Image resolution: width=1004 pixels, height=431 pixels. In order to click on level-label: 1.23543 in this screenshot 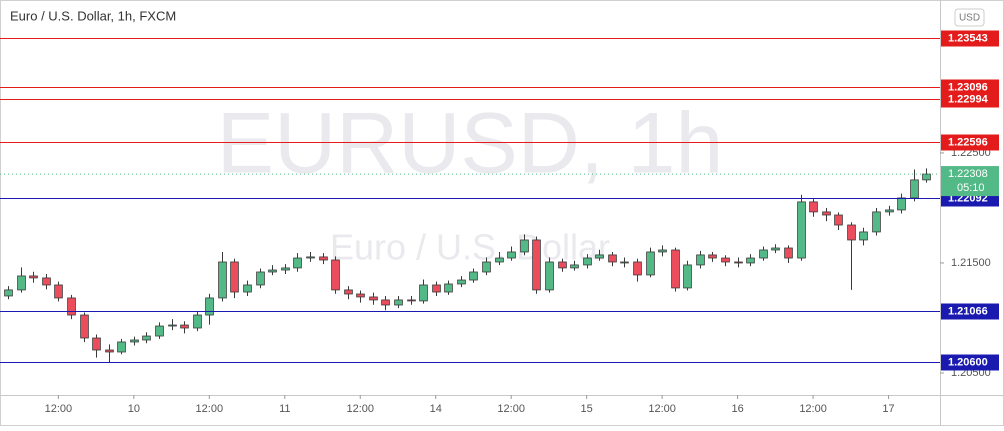, I will do `click(968, 38)`.